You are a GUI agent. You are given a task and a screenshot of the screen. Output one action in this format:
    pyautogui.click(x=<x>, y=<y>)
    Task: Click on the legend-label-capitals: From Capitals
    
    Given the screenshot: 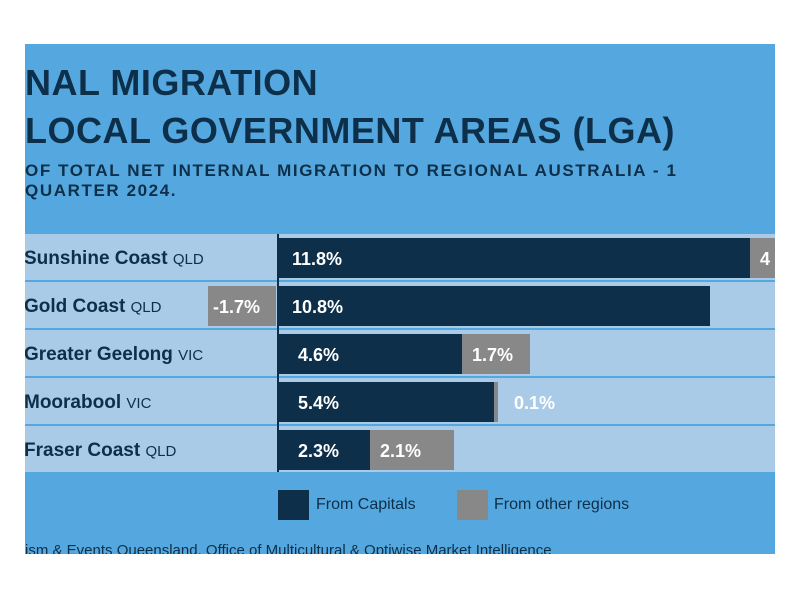 What is the action you would take?
    pyautogui.click(x=366, y=504)
    